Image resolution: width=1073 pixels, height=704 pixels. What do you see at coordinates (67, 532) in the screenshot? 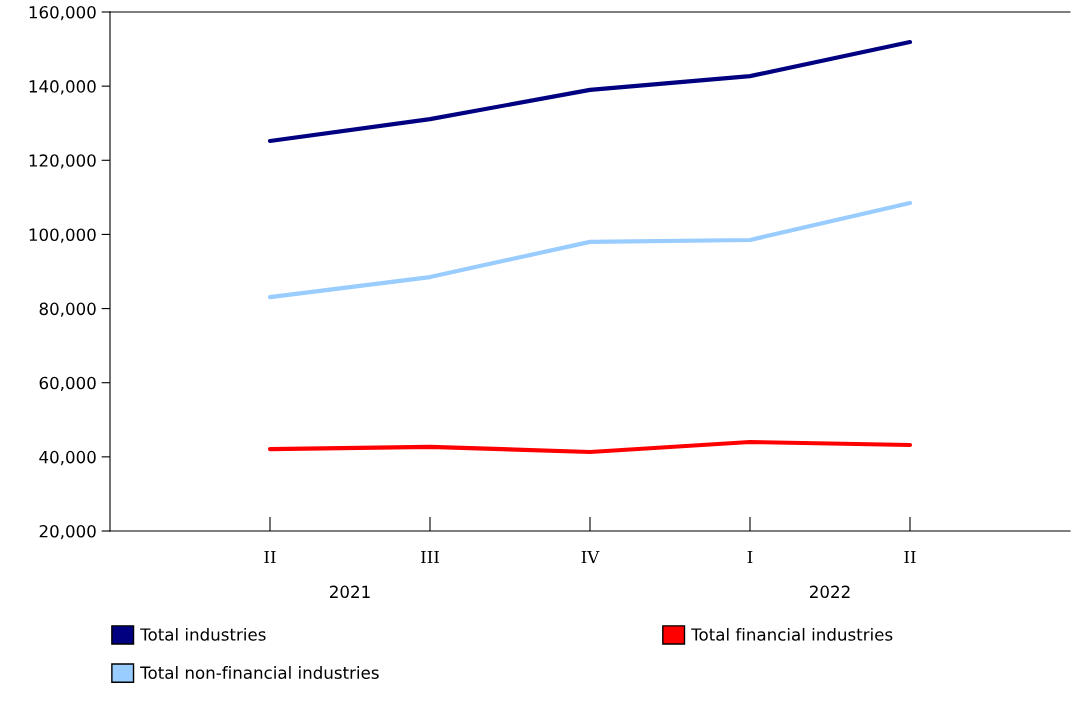
I see `y-tick-label: 20,000` at bounding box center [67, 532].